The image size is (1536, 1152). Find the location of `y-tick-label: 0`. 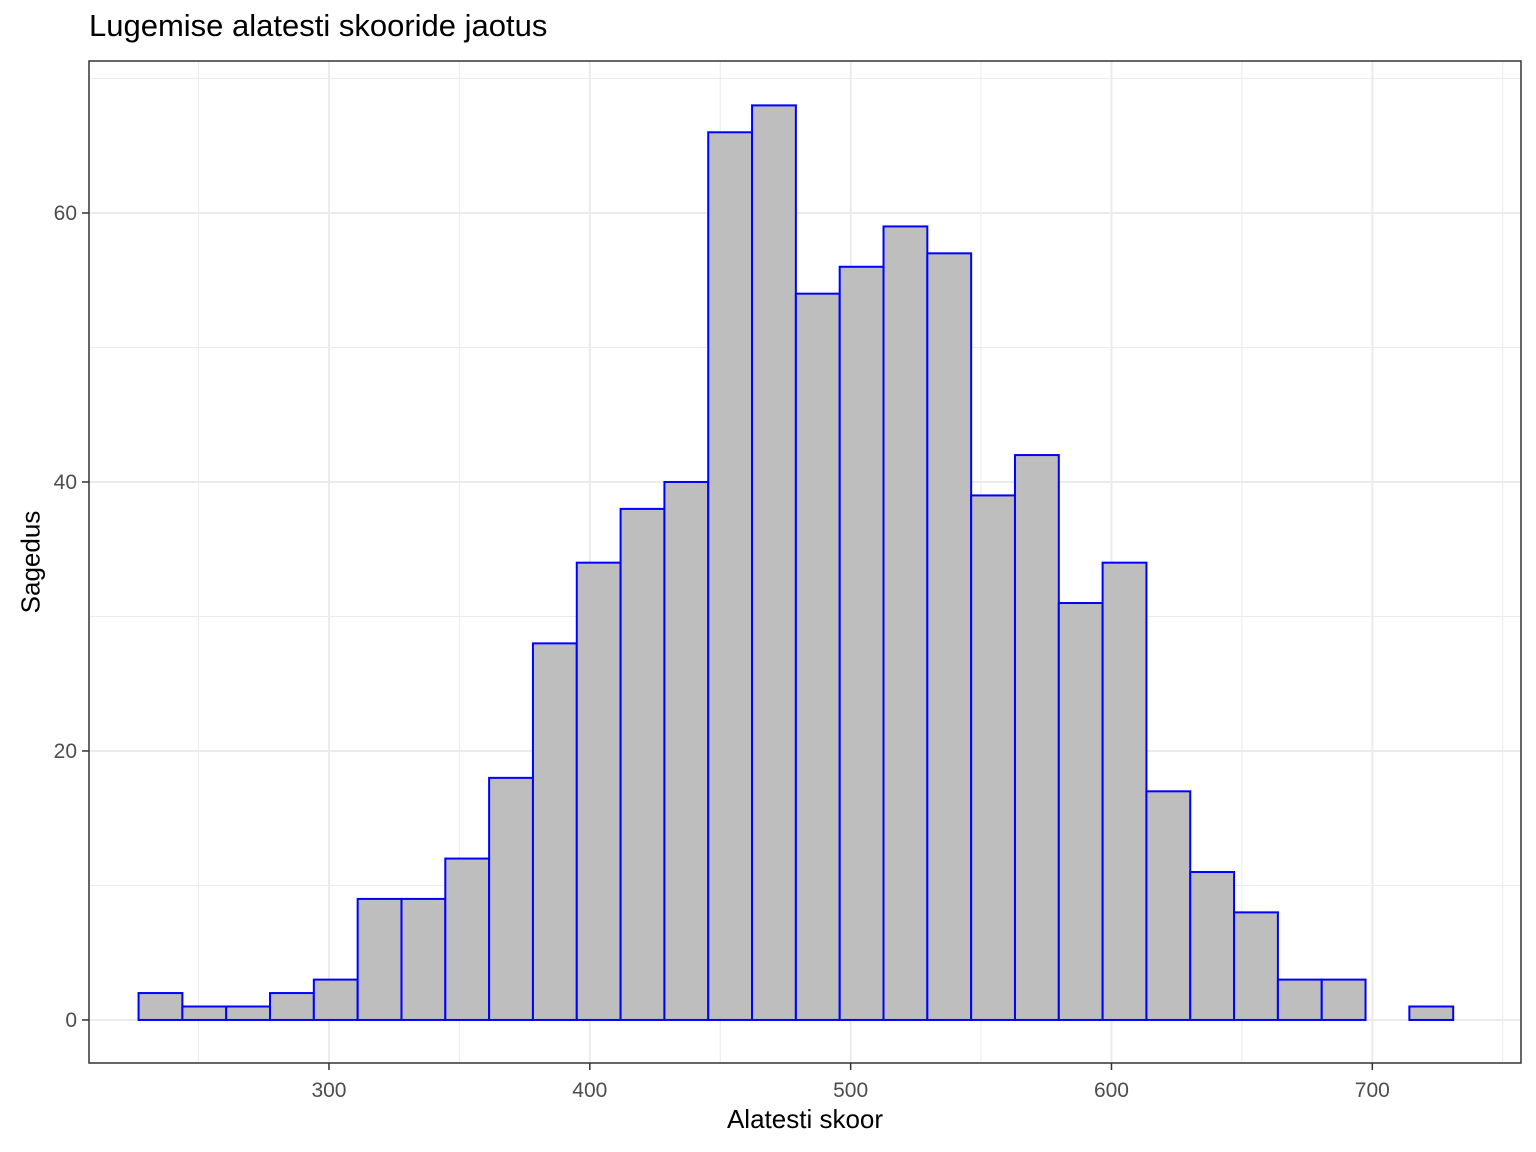

y-tick-label: 0 is located at coordinates (71, 1020).